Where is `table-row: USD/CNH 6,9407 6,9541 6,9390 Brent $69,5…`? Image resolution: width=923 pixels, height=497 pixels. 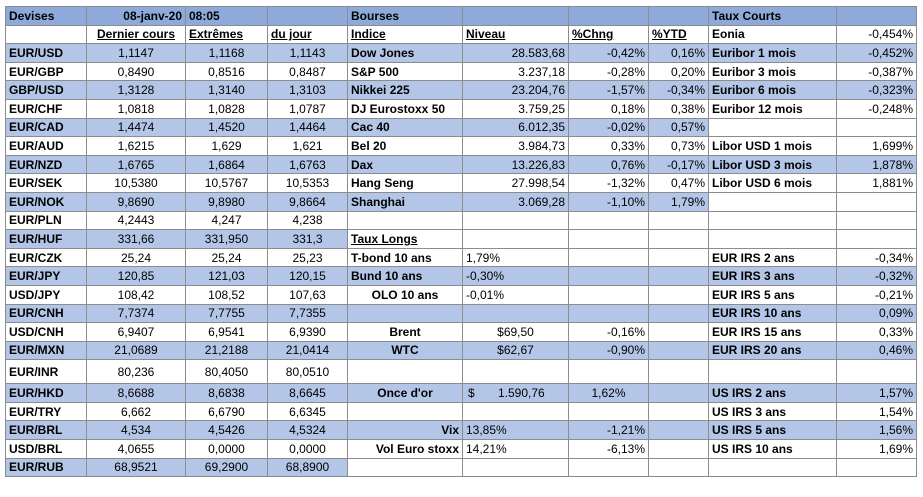
table-row: USD/CNH 6,9407 6,9541 6,9390 Brent $69,5… is located at coordinates (461, 332).